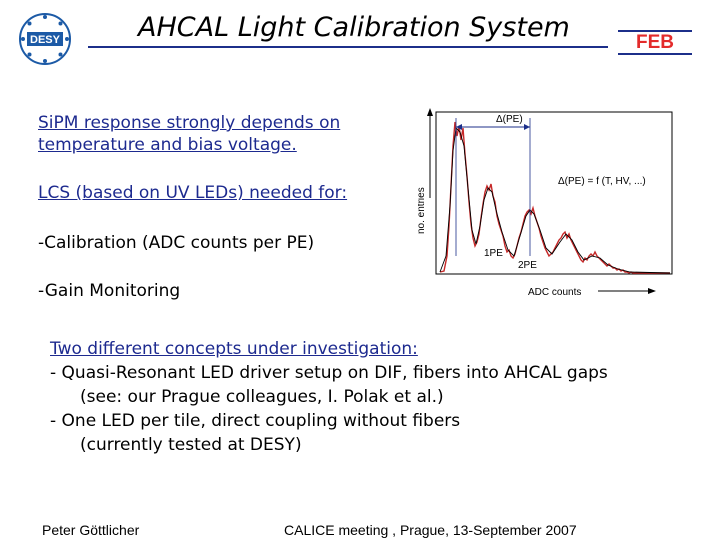  I want to click on plot-frame, so click(554, 193).